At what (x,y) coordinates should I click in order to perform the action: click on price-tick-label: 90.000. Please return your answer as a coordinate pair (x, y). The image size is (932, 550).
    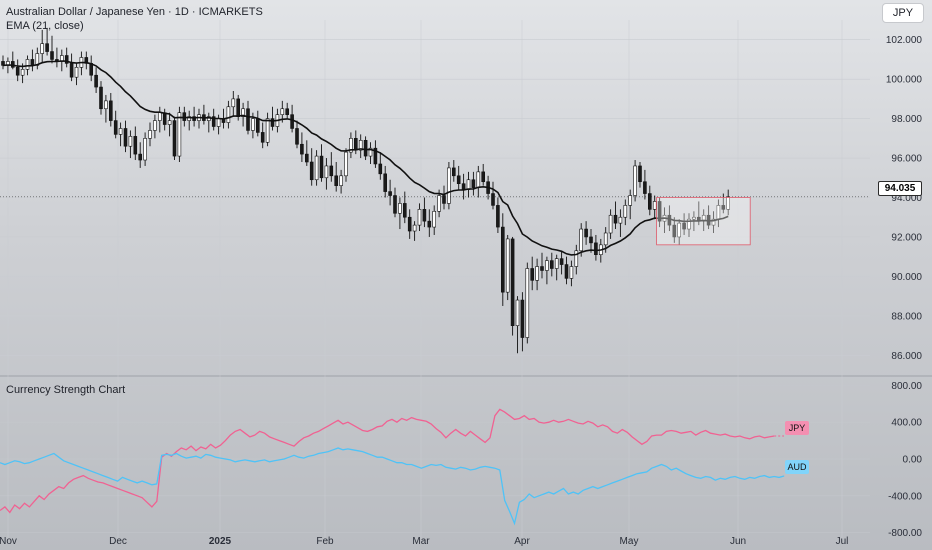
    Looking at the image, I should click on (906, 277).